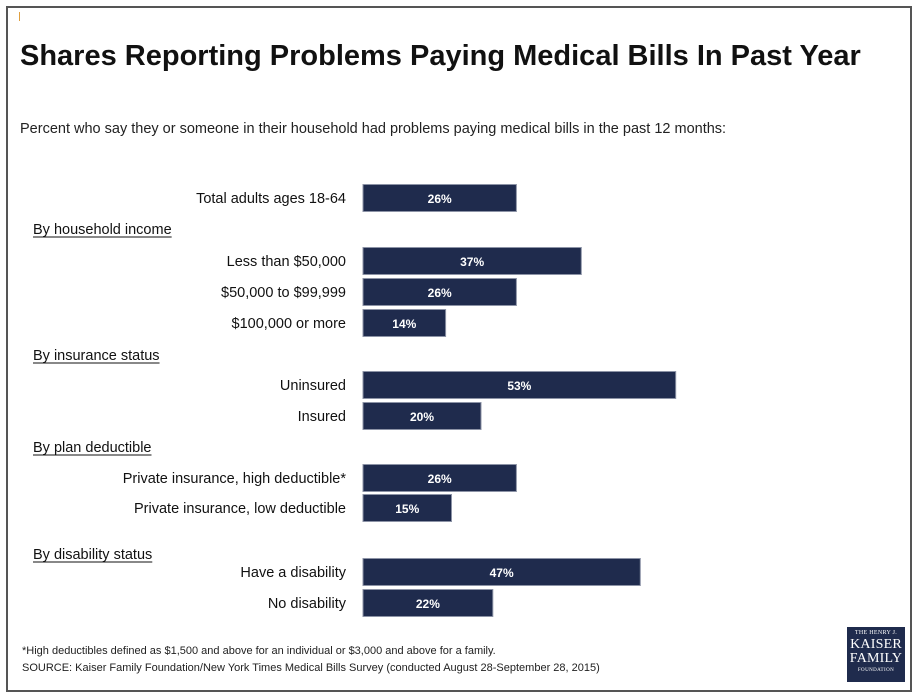 The height and width of the screenshot is (700, 922). I want to click on bar-value-label: 15%, so click(407, 509).